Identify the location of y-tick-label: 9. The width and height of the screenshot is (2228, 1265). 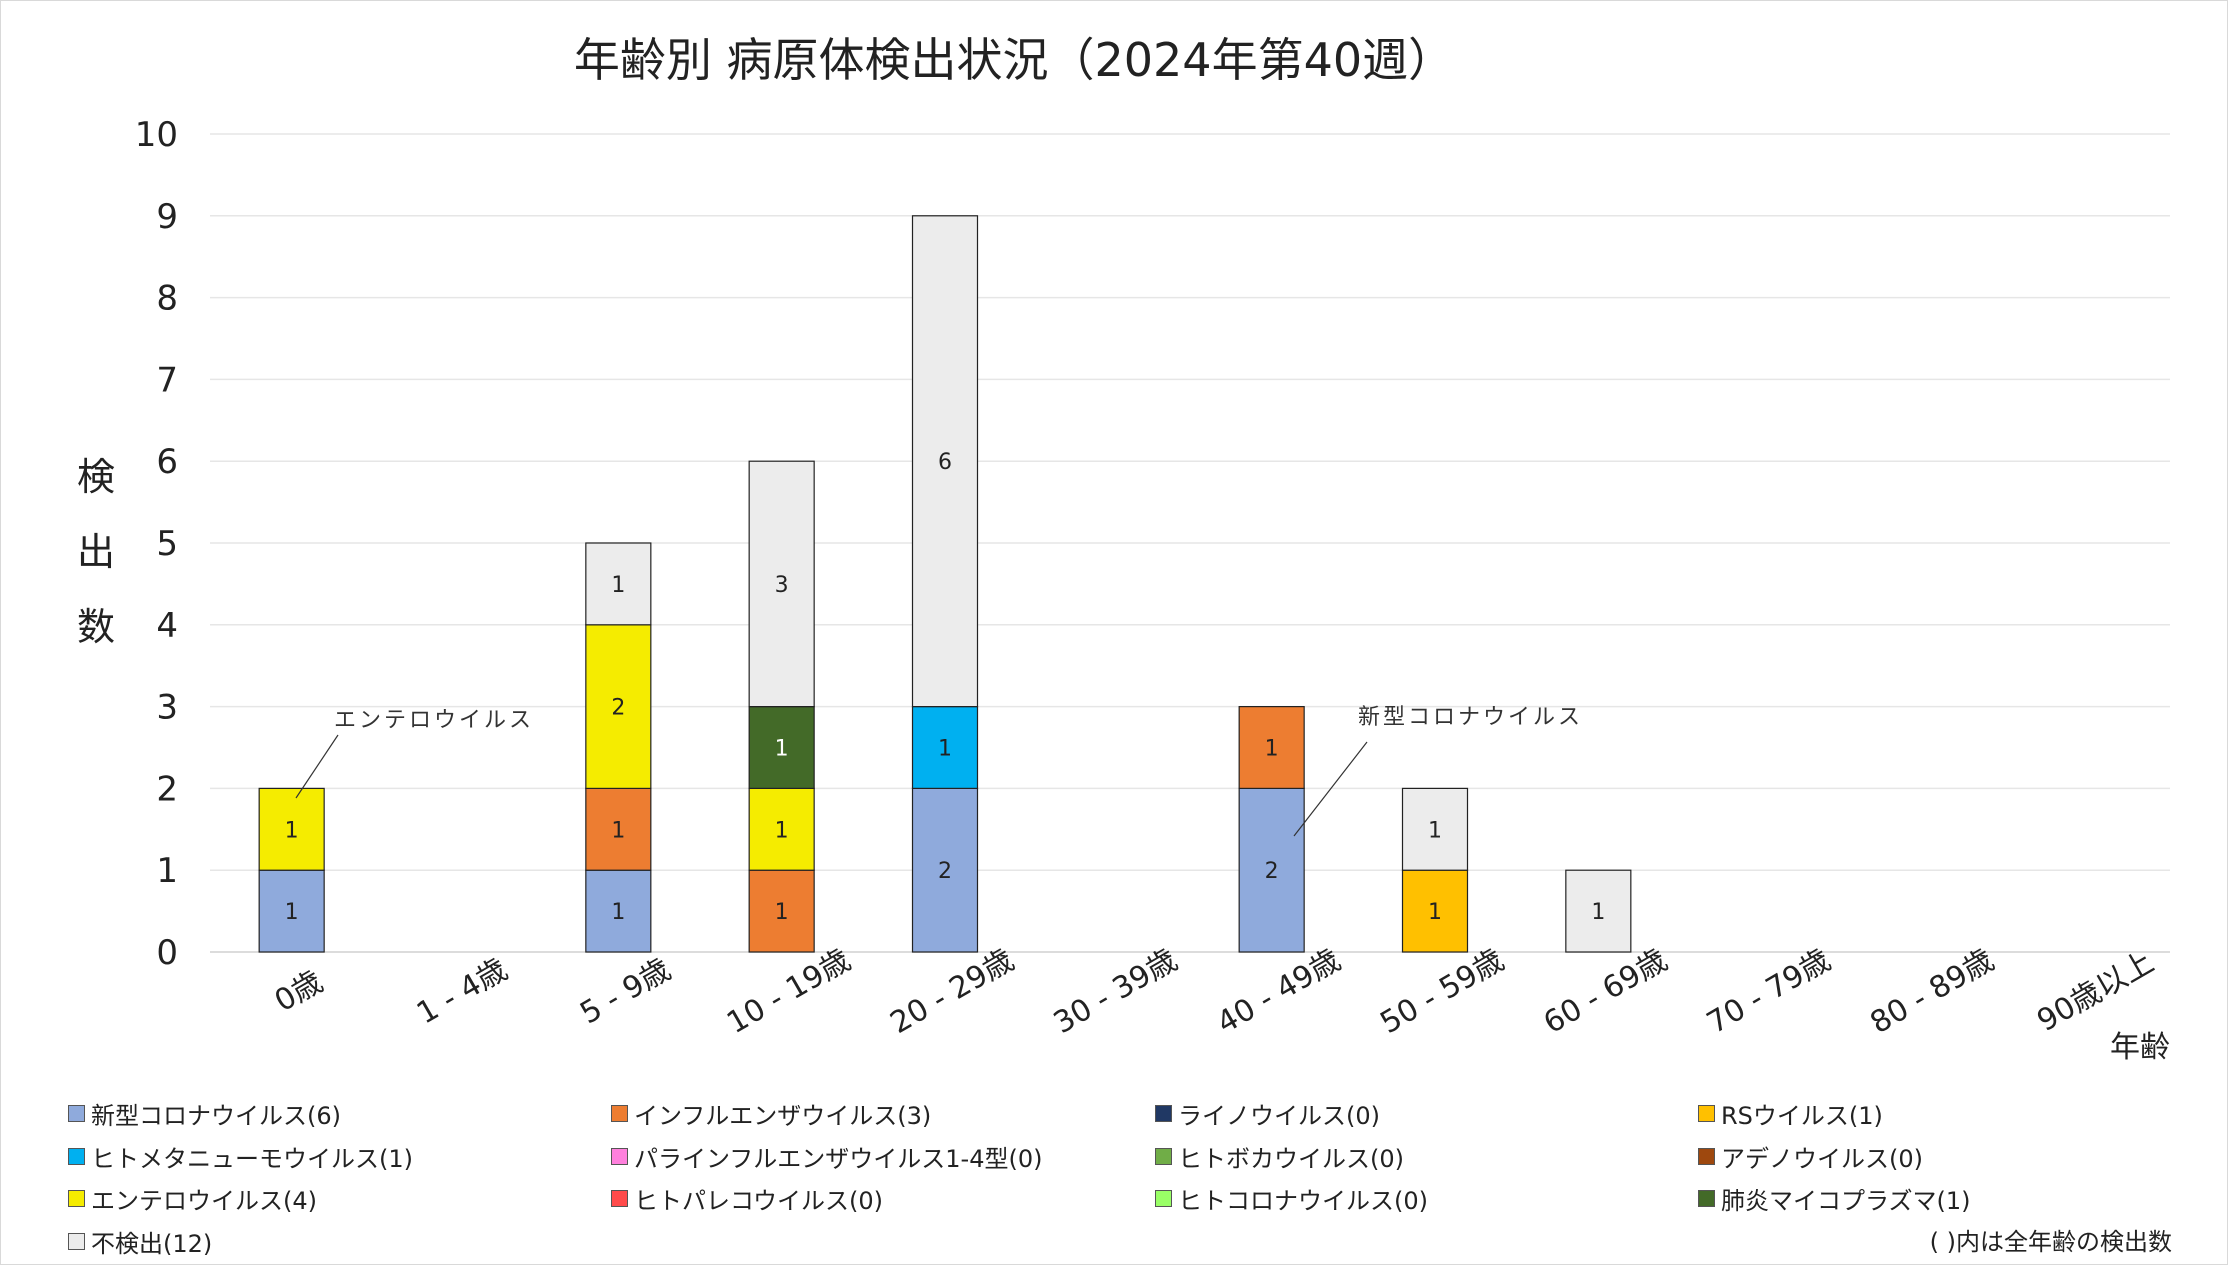
(167, 217).